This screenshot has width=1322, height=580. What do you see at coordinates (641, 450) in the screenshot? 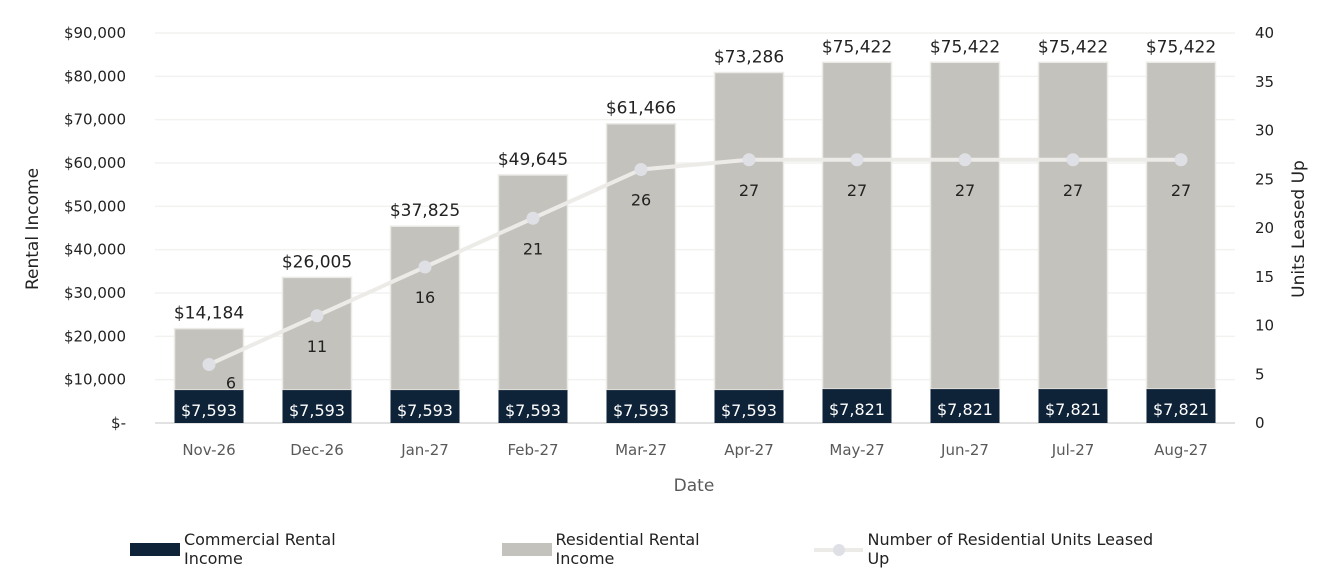
I see `x-tick-label: Mar-27` at bounding box center [641, 450].